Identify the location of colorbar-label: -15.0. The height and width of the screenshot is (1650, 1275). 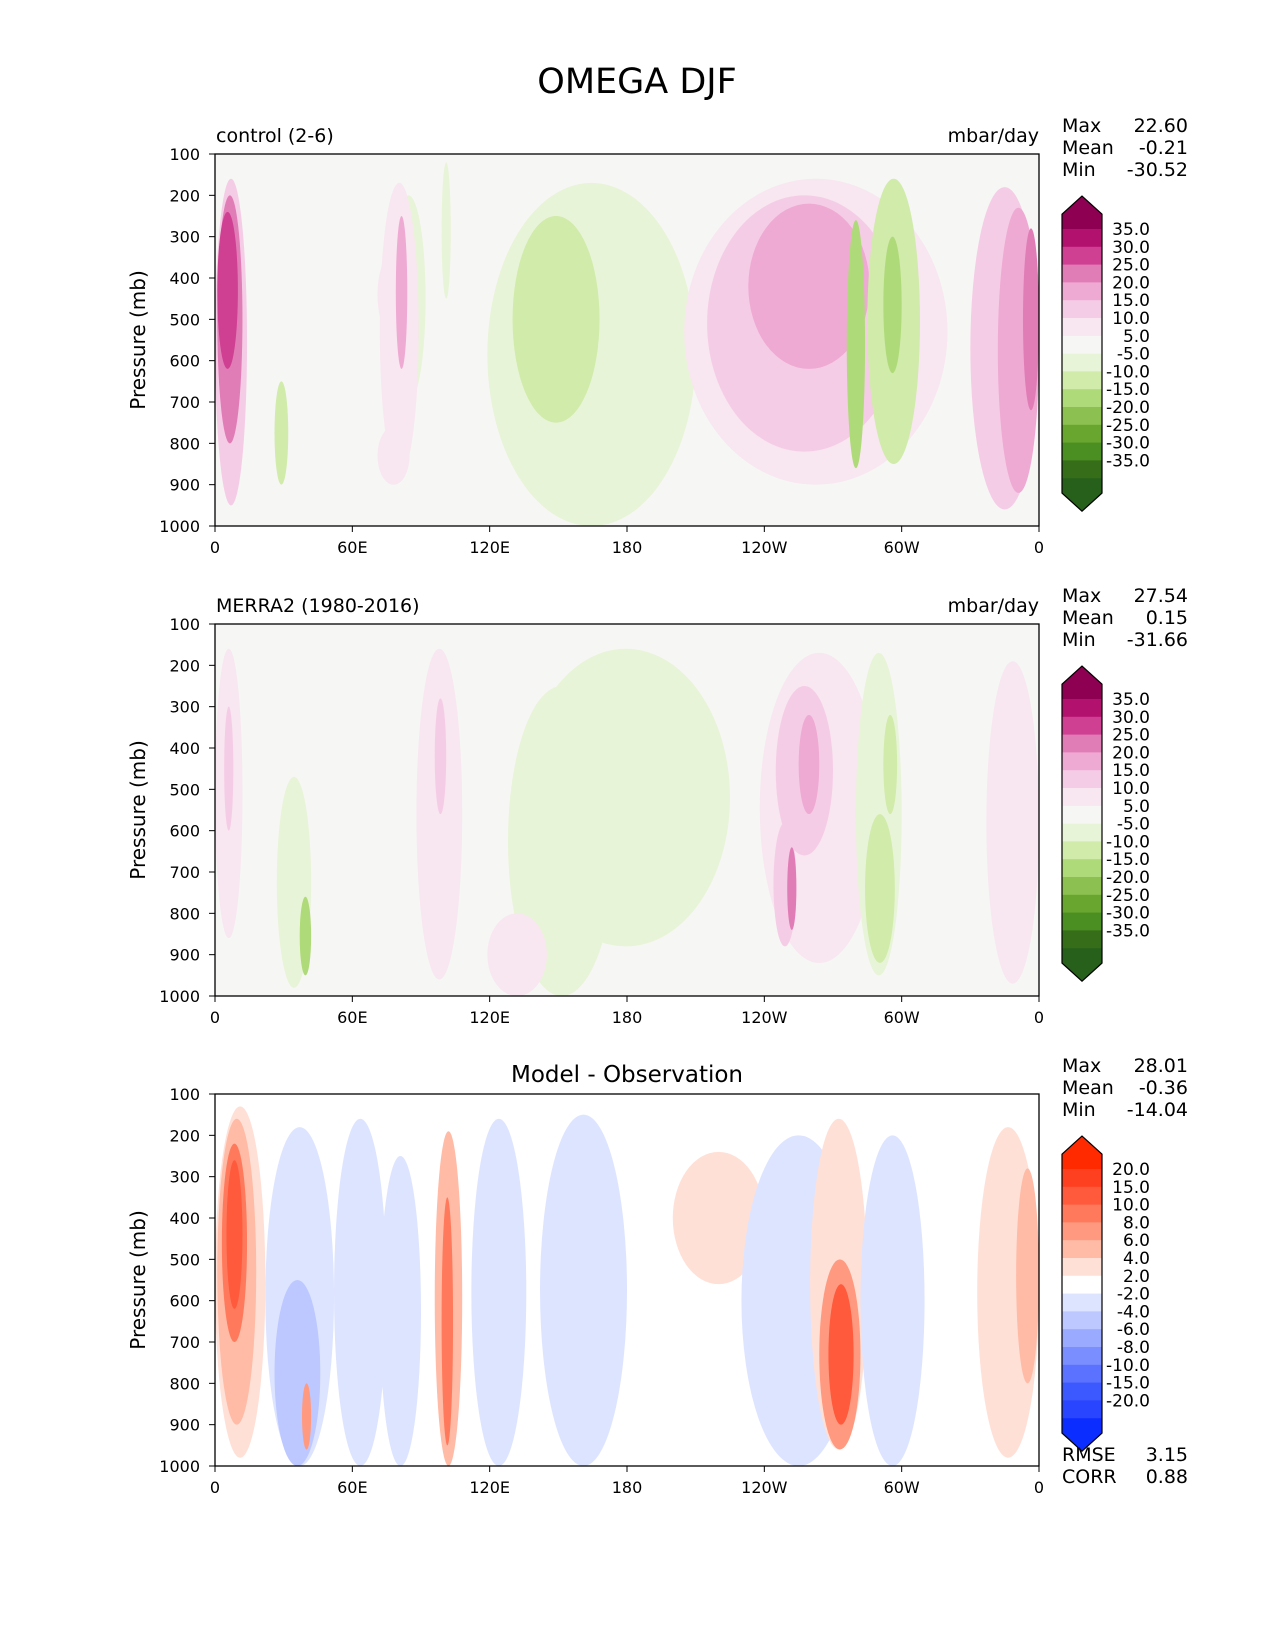
(1128, 860).